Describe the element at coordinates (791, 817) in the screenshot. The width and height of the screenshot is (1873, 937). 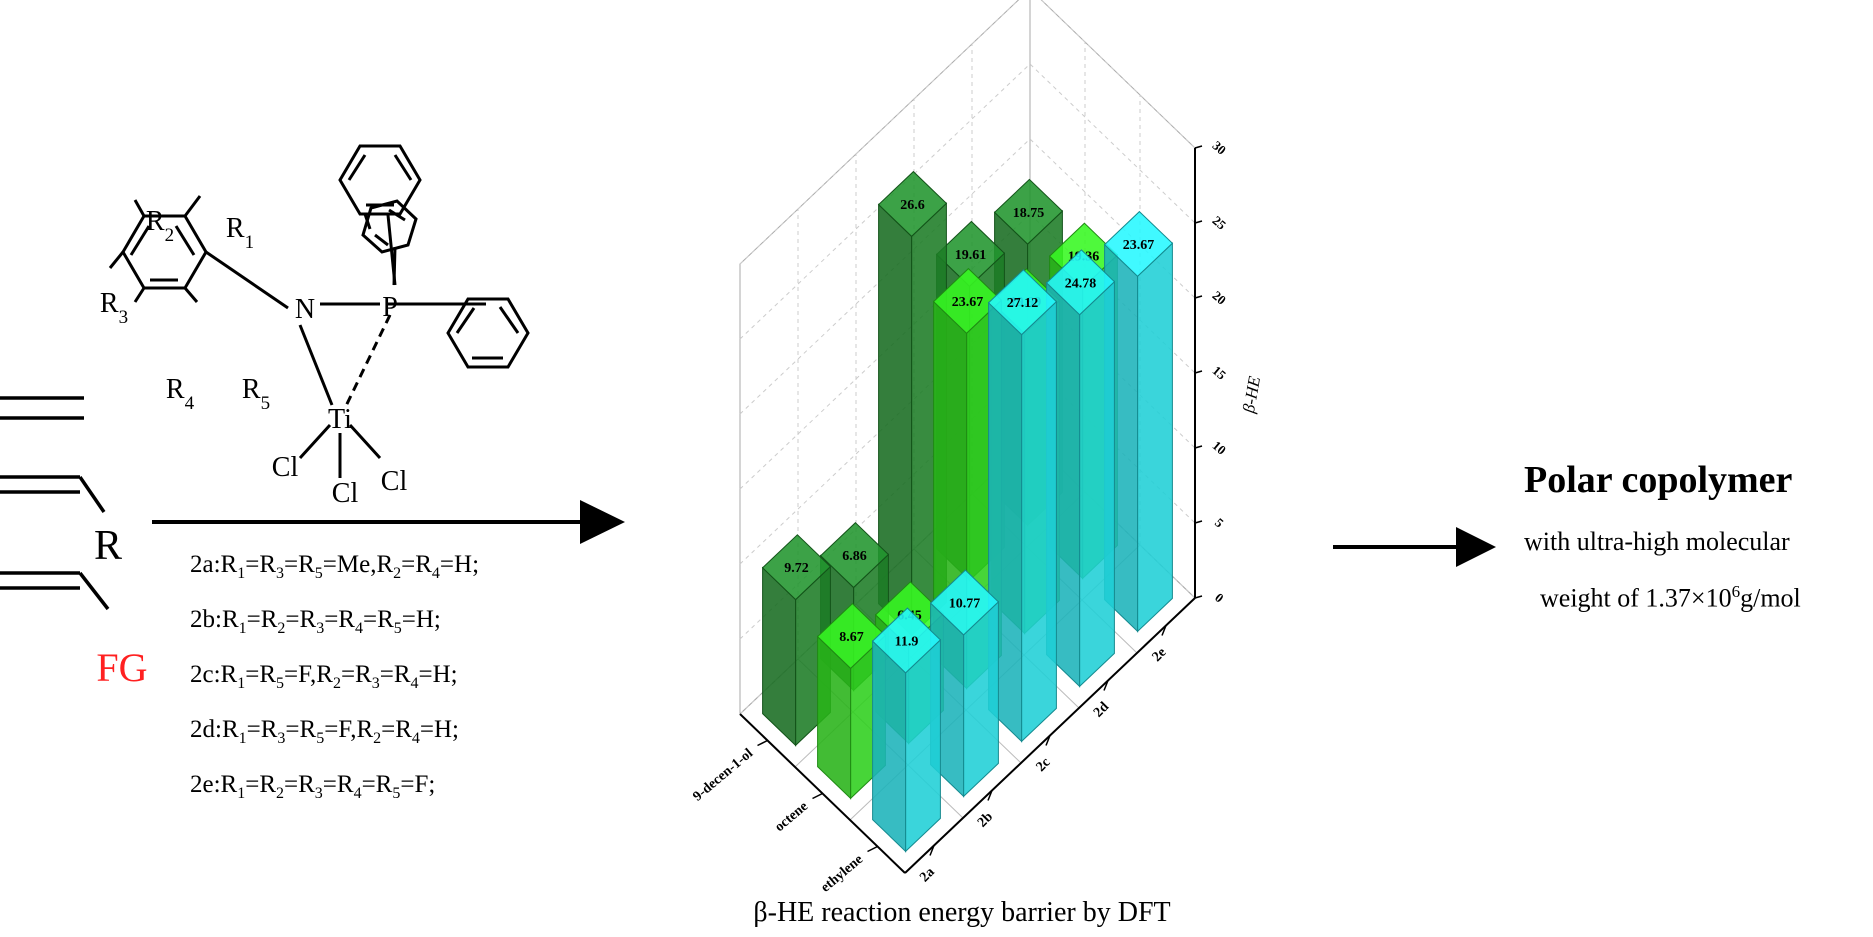
I see `monomer-tick-label: octene` at that location.